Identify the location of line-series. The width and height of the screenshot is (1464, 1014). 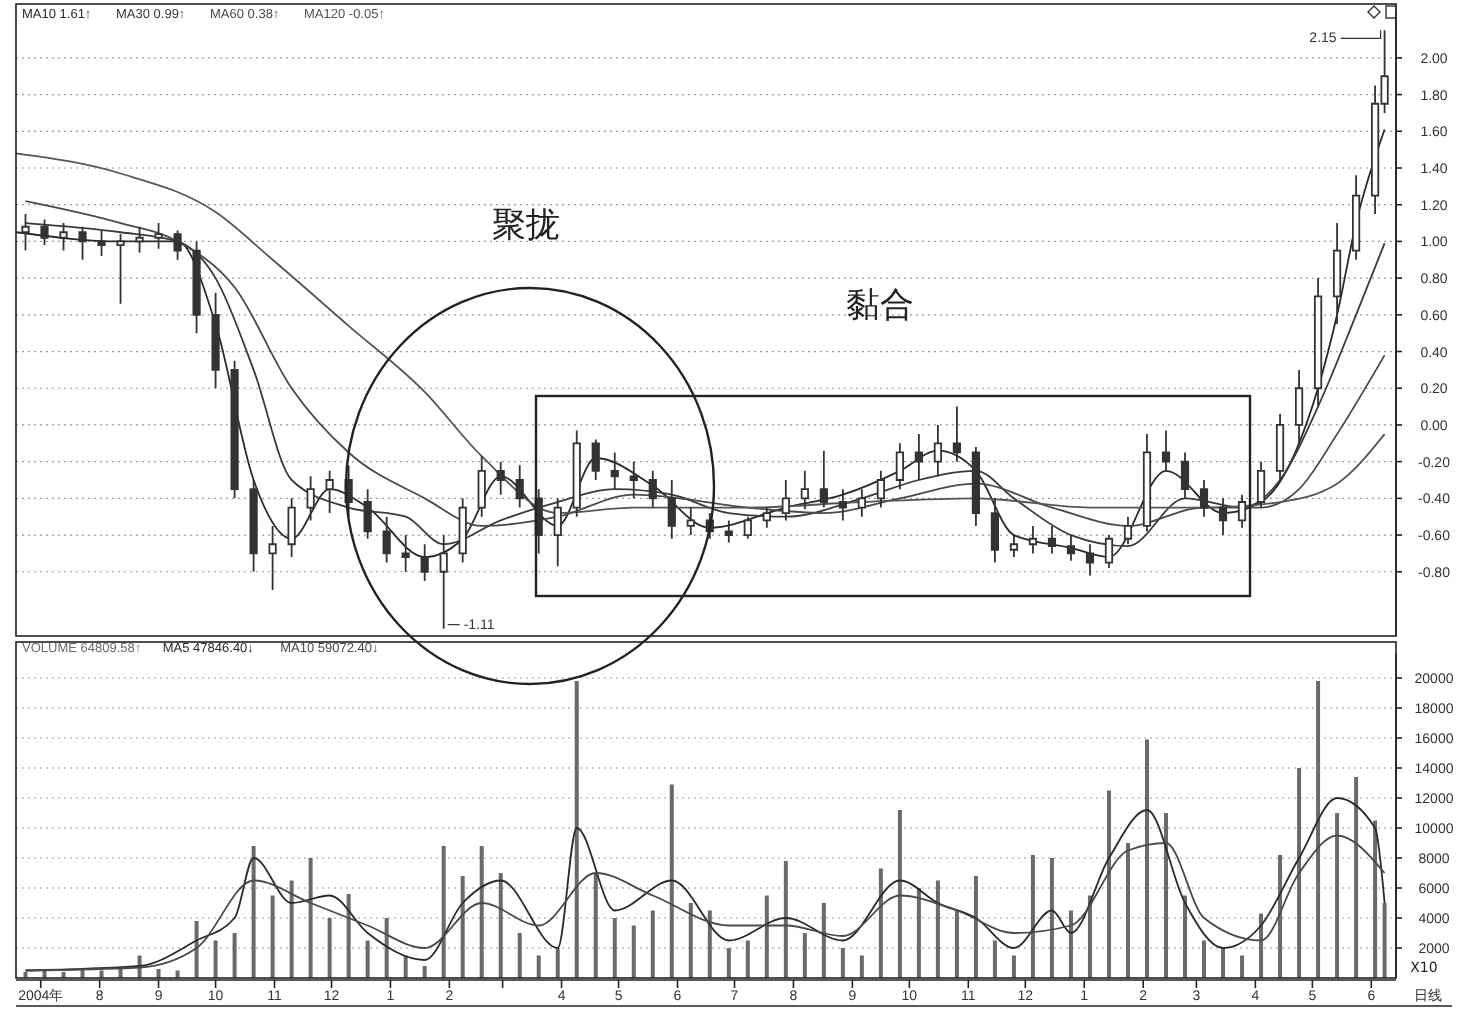
(705, 903).